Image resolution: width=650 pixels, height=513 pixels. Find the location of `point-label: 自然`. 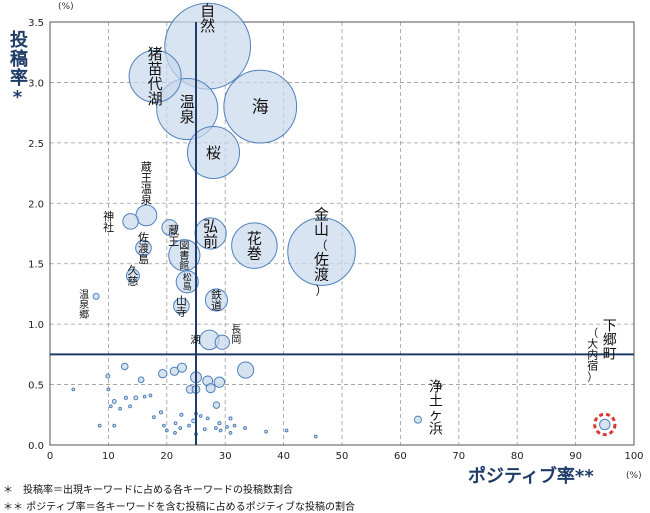

point-label: 自然 is located at coordinates (207, 18).